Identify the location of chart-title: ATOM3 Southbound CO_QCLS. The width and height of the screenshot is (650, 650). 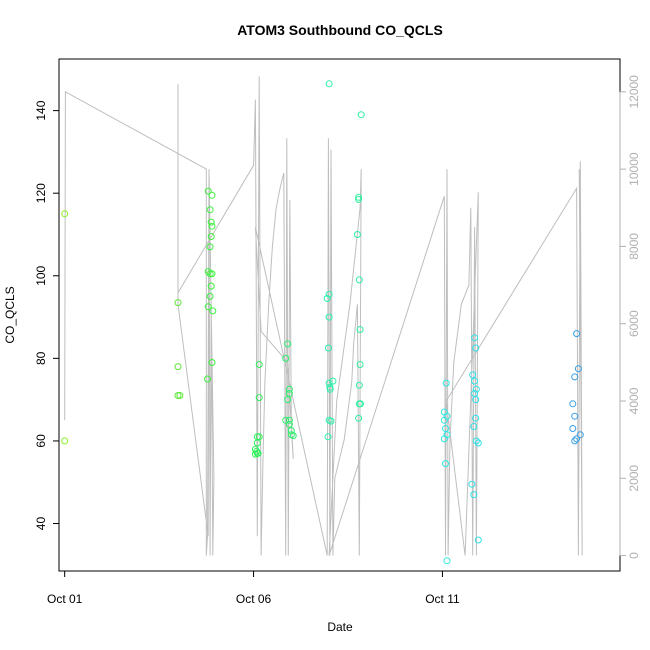
(340, 30).